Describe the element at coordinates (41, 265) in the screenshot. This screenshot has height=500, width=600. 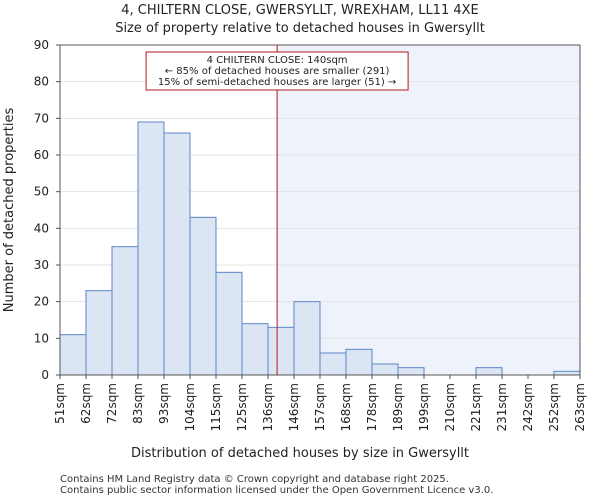
I see `y-tick-label: 30` at that location.